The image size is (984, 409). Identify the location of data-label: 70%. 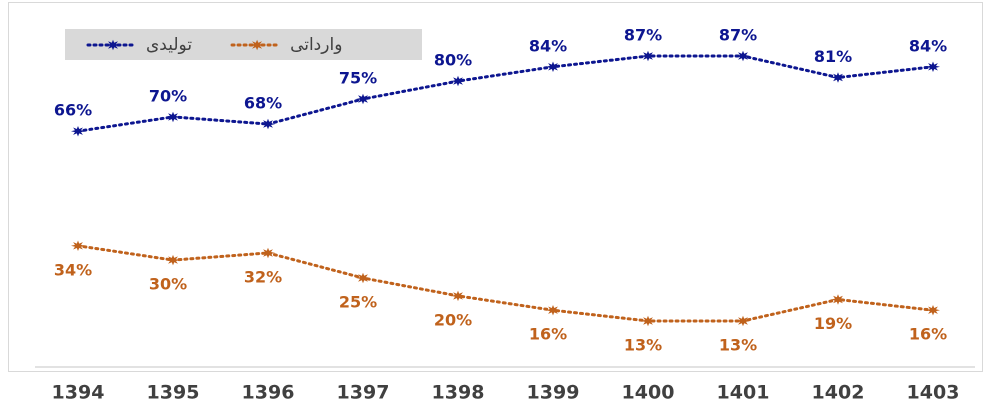
(168, 95).